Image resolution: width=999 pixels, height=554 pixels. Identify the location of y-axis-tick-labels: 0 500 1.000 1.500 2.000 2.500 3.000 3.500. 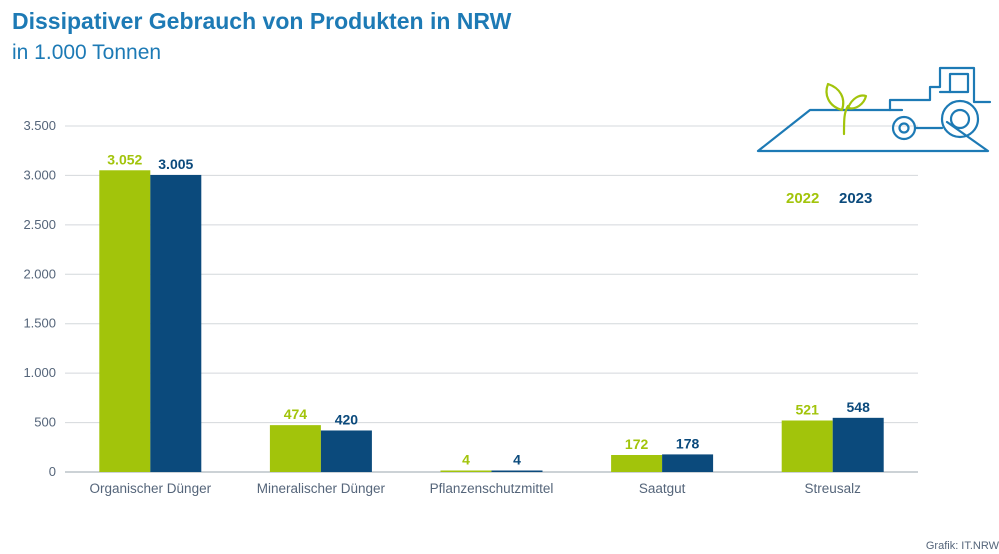
(39, 298).